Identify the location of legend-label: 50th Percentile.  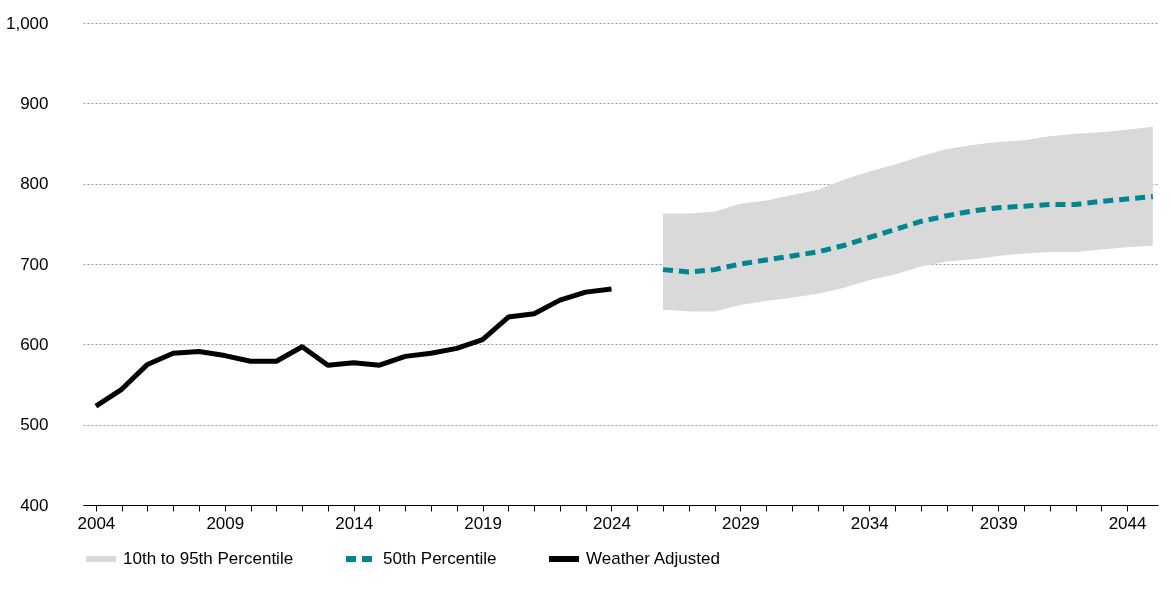
(440, 558).